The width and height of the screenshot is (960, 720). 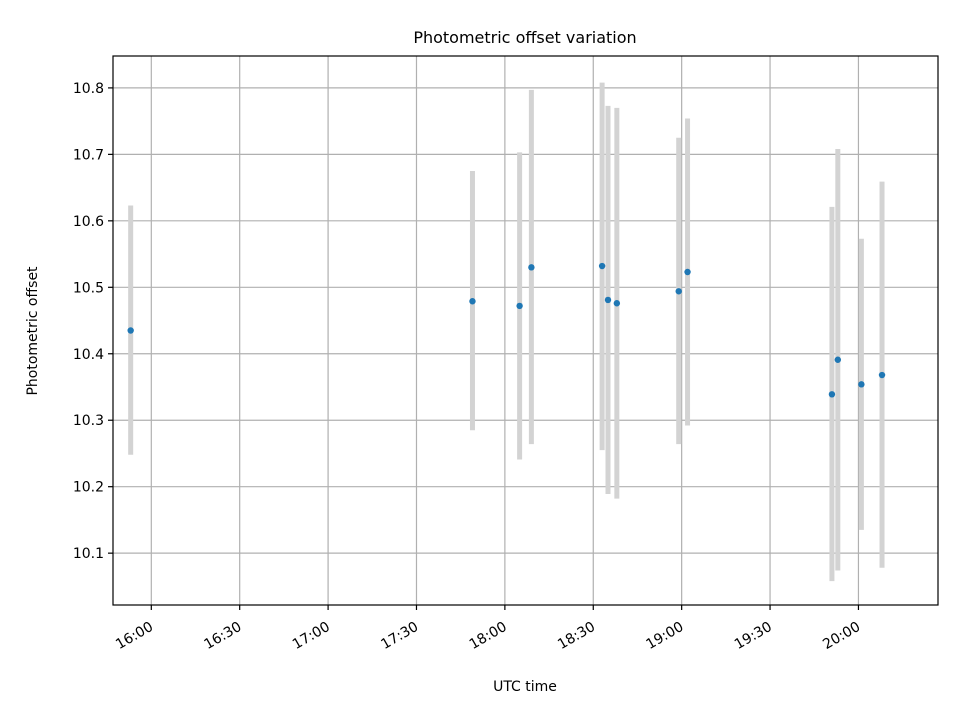 I want to click on x-axis-label: UTC time, so click(x=525, y=687).